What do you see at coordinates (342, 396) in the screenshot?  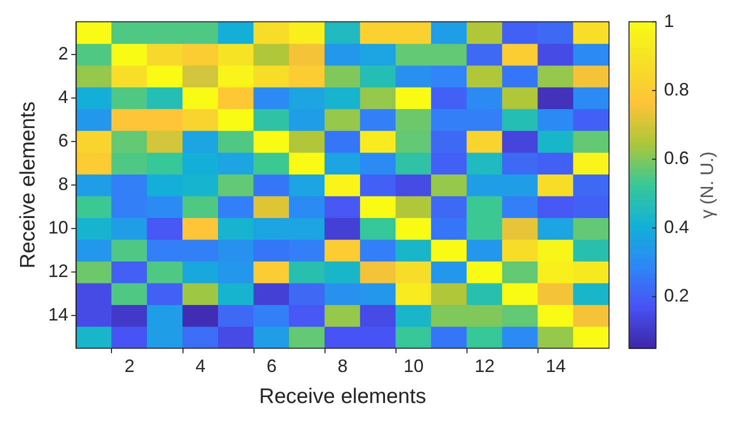 I see `x-axis-title: Receive elements` at bounding box center [342, 396].